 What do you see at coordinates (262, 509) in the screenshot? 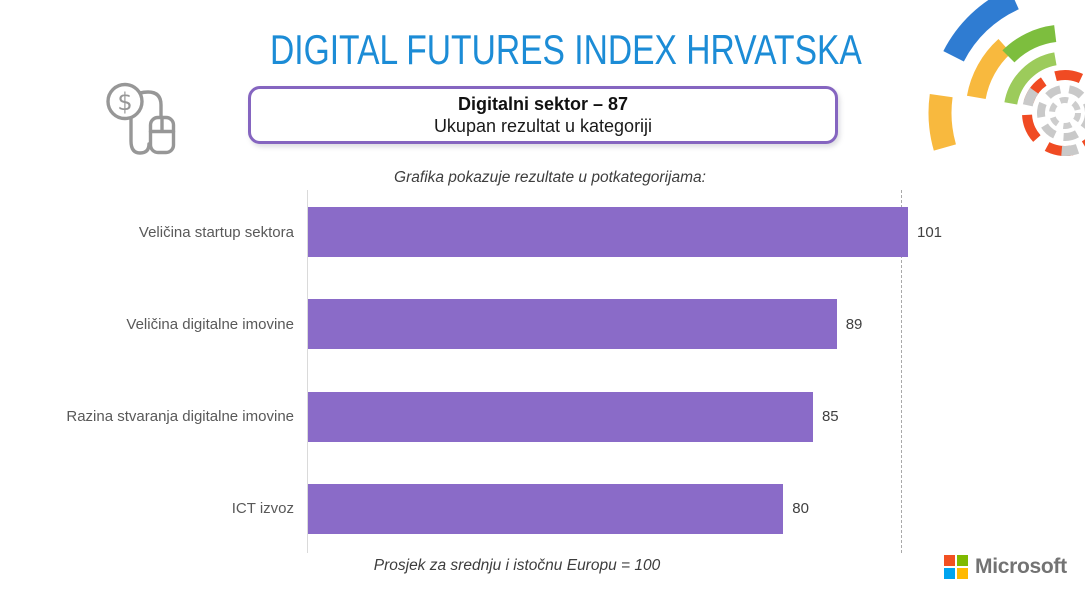
I see `category-label: ICT izvoz` at bounding box center [262, 509].